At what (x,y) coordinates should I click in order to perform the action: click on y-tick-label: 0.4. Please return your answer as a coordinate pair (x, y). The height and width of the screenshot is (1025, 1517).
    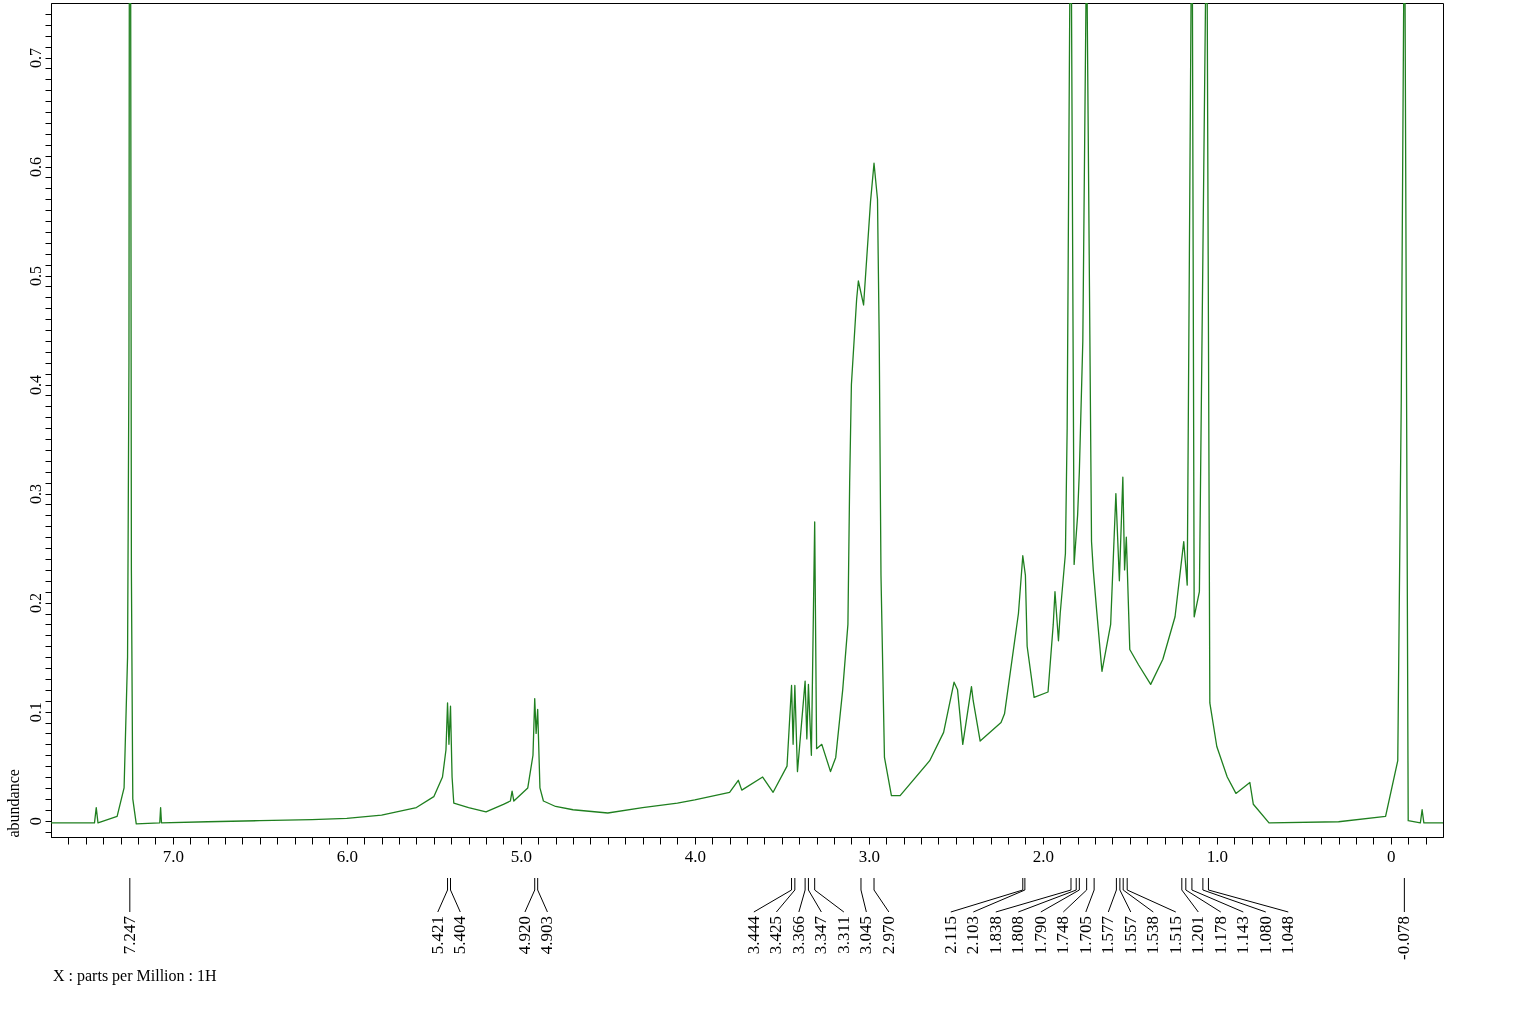
    Looking at the image, I should click on (35, 385).